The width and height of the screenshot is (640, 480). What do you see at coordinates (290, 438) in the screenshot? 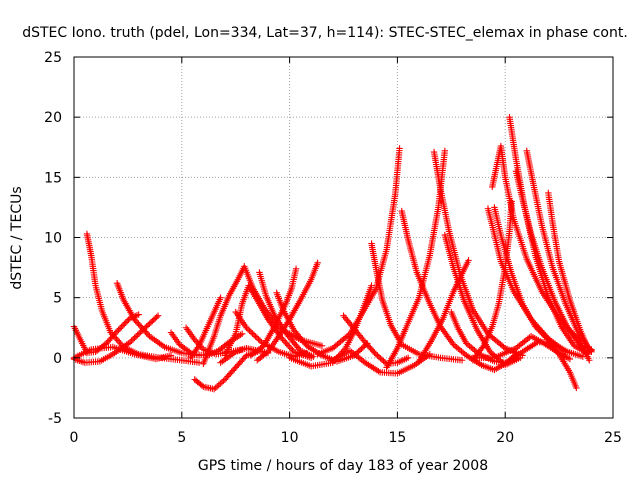
I see `x-tick-label: 10` at bounding box center [290, 438].